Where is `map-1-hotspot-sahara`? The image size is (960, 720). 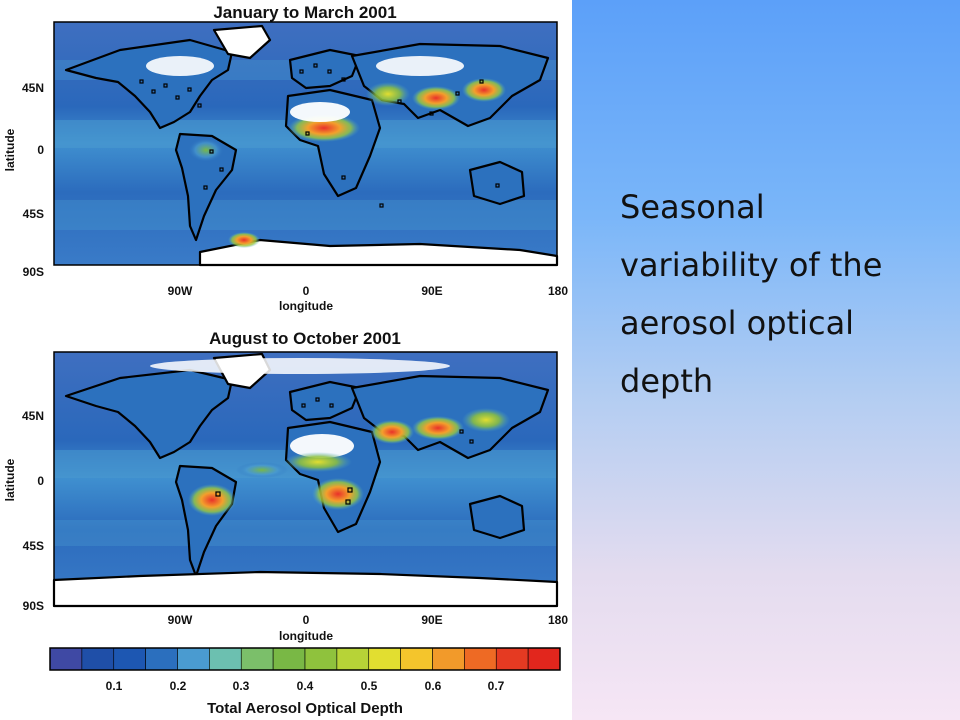
map-1-hotspot-sahara is located at coordinates (320, 112).